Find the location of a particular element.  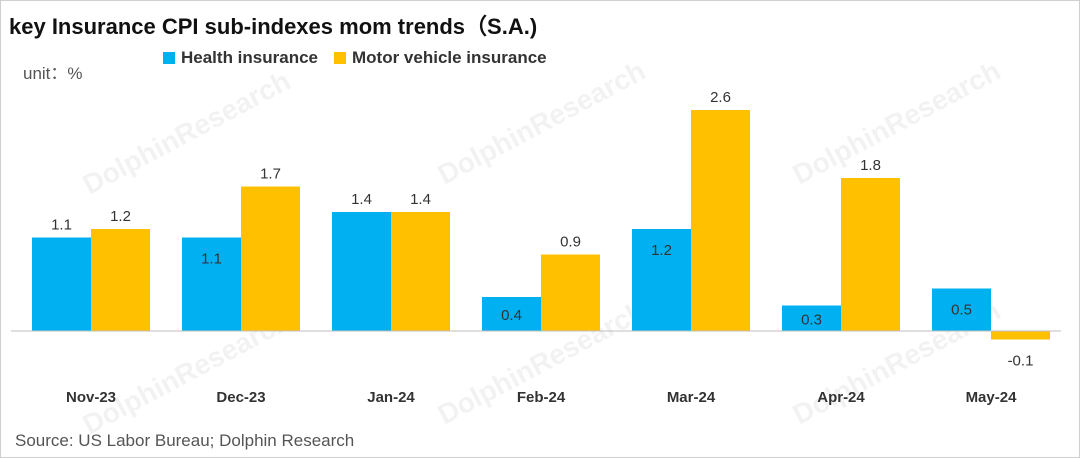

category-label-Apr-24: Apr-24 is located at coordinates (841, 397).